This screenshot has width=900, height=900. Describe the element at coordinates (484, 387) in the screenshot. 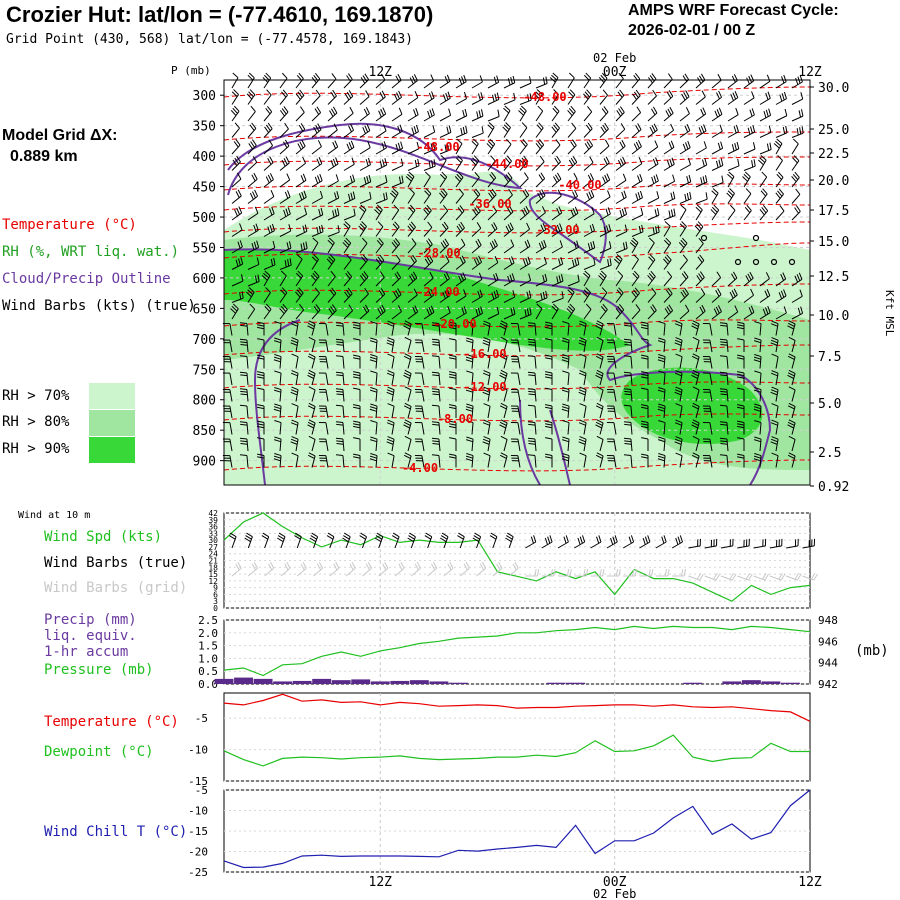

I see `isotherm-label: -12.00` at that location.